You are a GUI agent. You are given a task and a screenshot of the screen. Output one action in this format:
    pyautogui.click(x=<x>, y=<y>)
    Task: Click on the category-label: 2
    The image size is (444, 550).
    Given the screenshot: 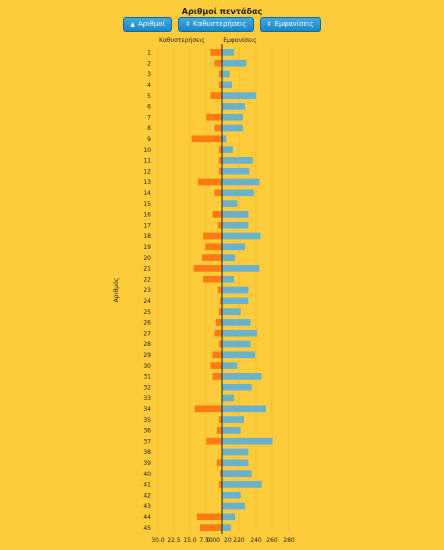 What is the action you would take?
    pyautogui.click(x=149, y=63)
    